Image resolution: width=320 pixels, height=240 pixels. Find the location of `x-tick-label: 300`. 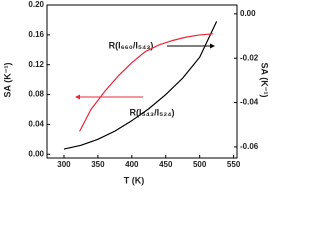

x-tick-label: 300 is located at coordinates (64, 164).